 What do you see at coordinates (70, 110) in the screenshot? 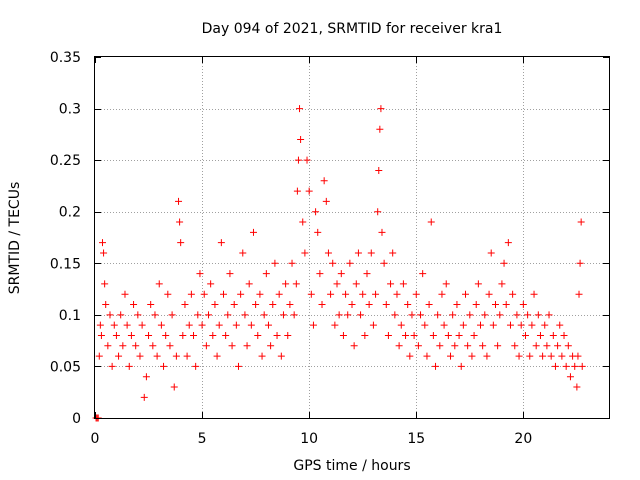
I see `y-tick-label: 0.3` at bounding box center [70, 110].